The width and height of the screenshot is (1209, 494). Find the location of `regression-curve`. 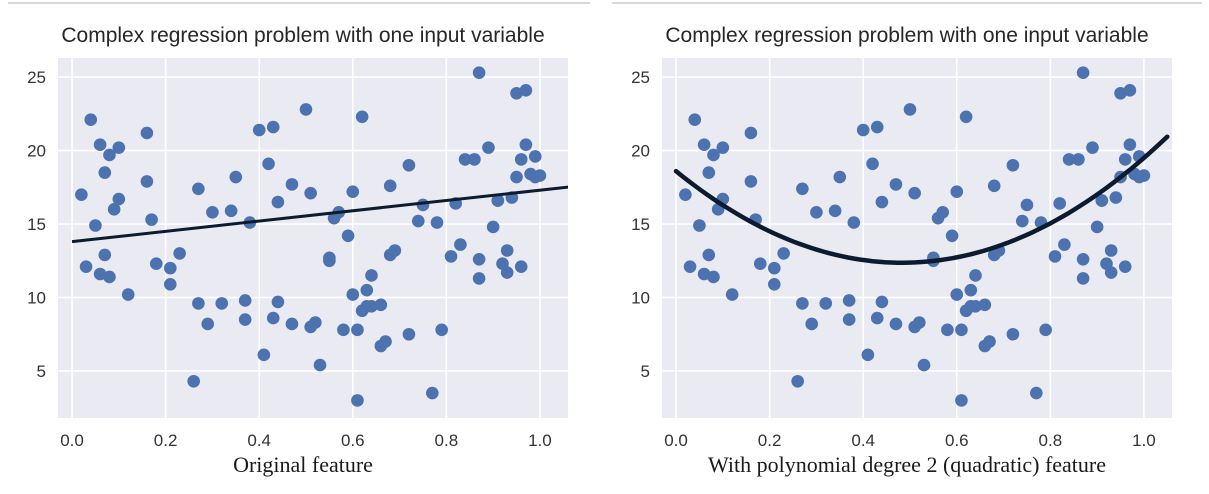

regression-curve is located at coordinates (921, 199).